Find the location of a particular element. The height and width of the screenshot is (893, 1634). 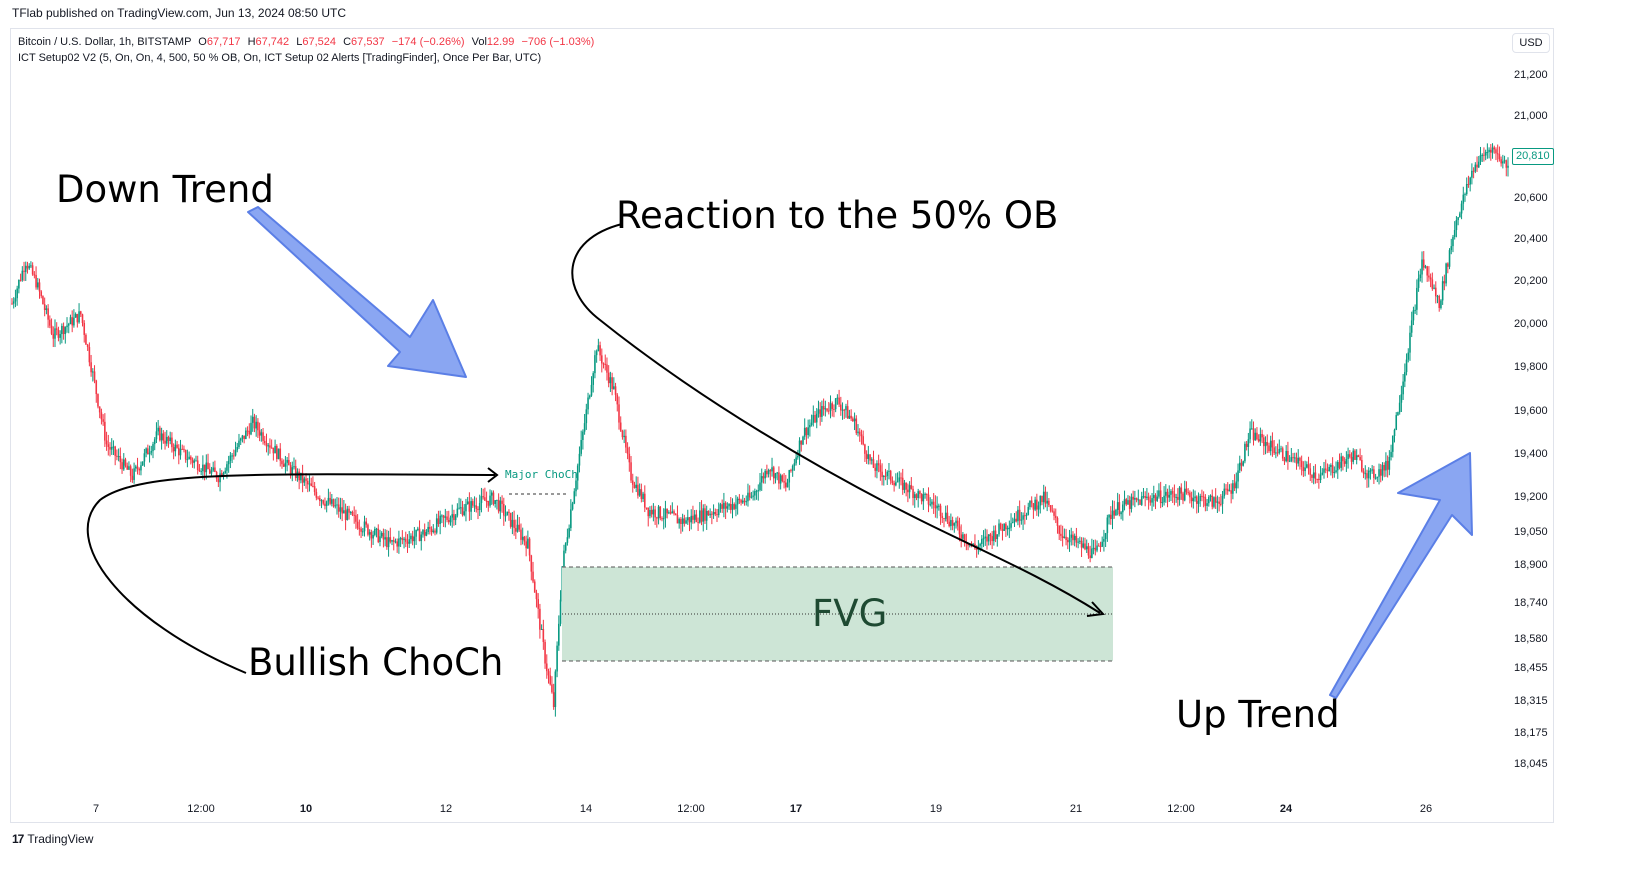

tradingview-brand: 17 TradingView is located at coordinates (52, 839).